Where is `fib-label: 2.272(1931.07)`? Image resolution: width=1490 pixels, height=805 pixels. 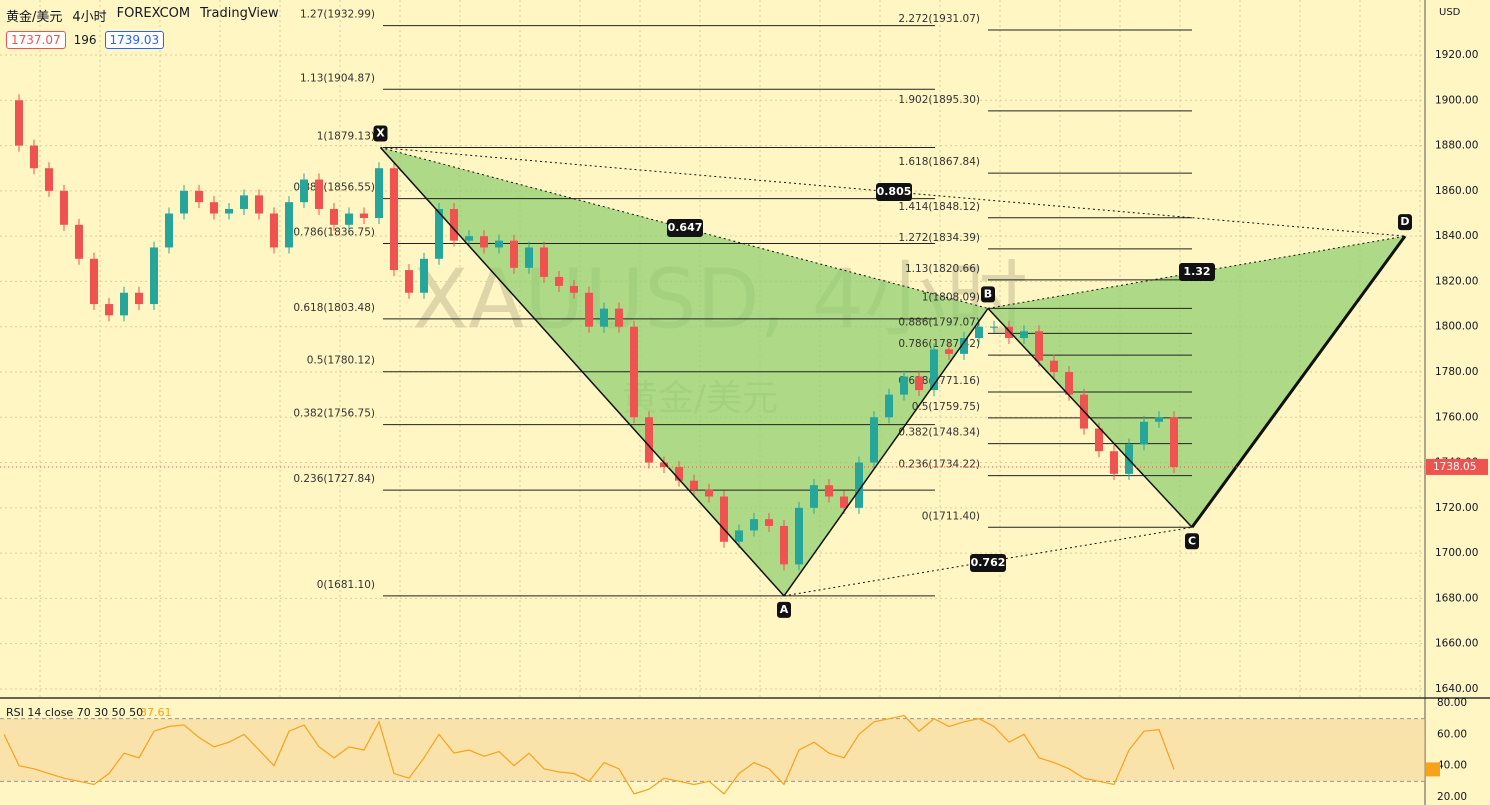 fib-label: 2.272(1931.07) is located at coordinates (939, 19).